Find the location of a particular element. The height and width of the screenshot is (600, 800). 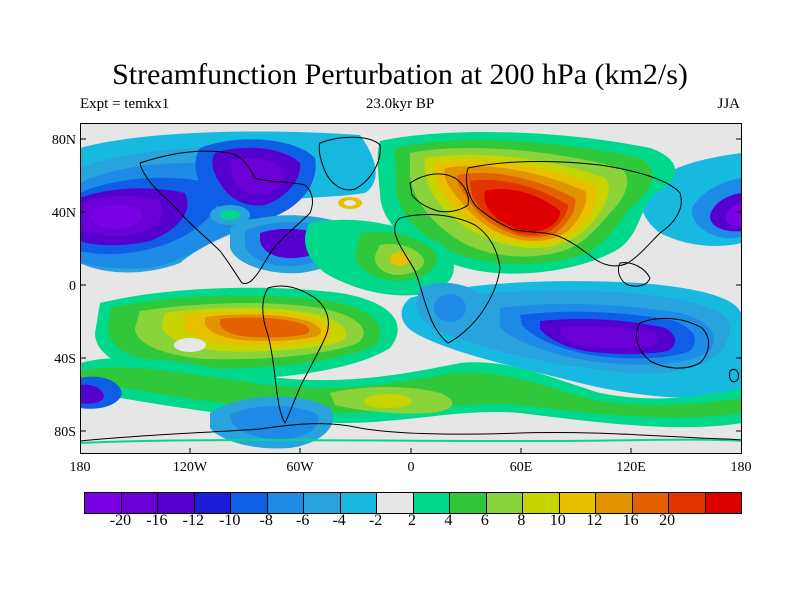

positive-contour-eurasia is located at coordinates (526, 202).